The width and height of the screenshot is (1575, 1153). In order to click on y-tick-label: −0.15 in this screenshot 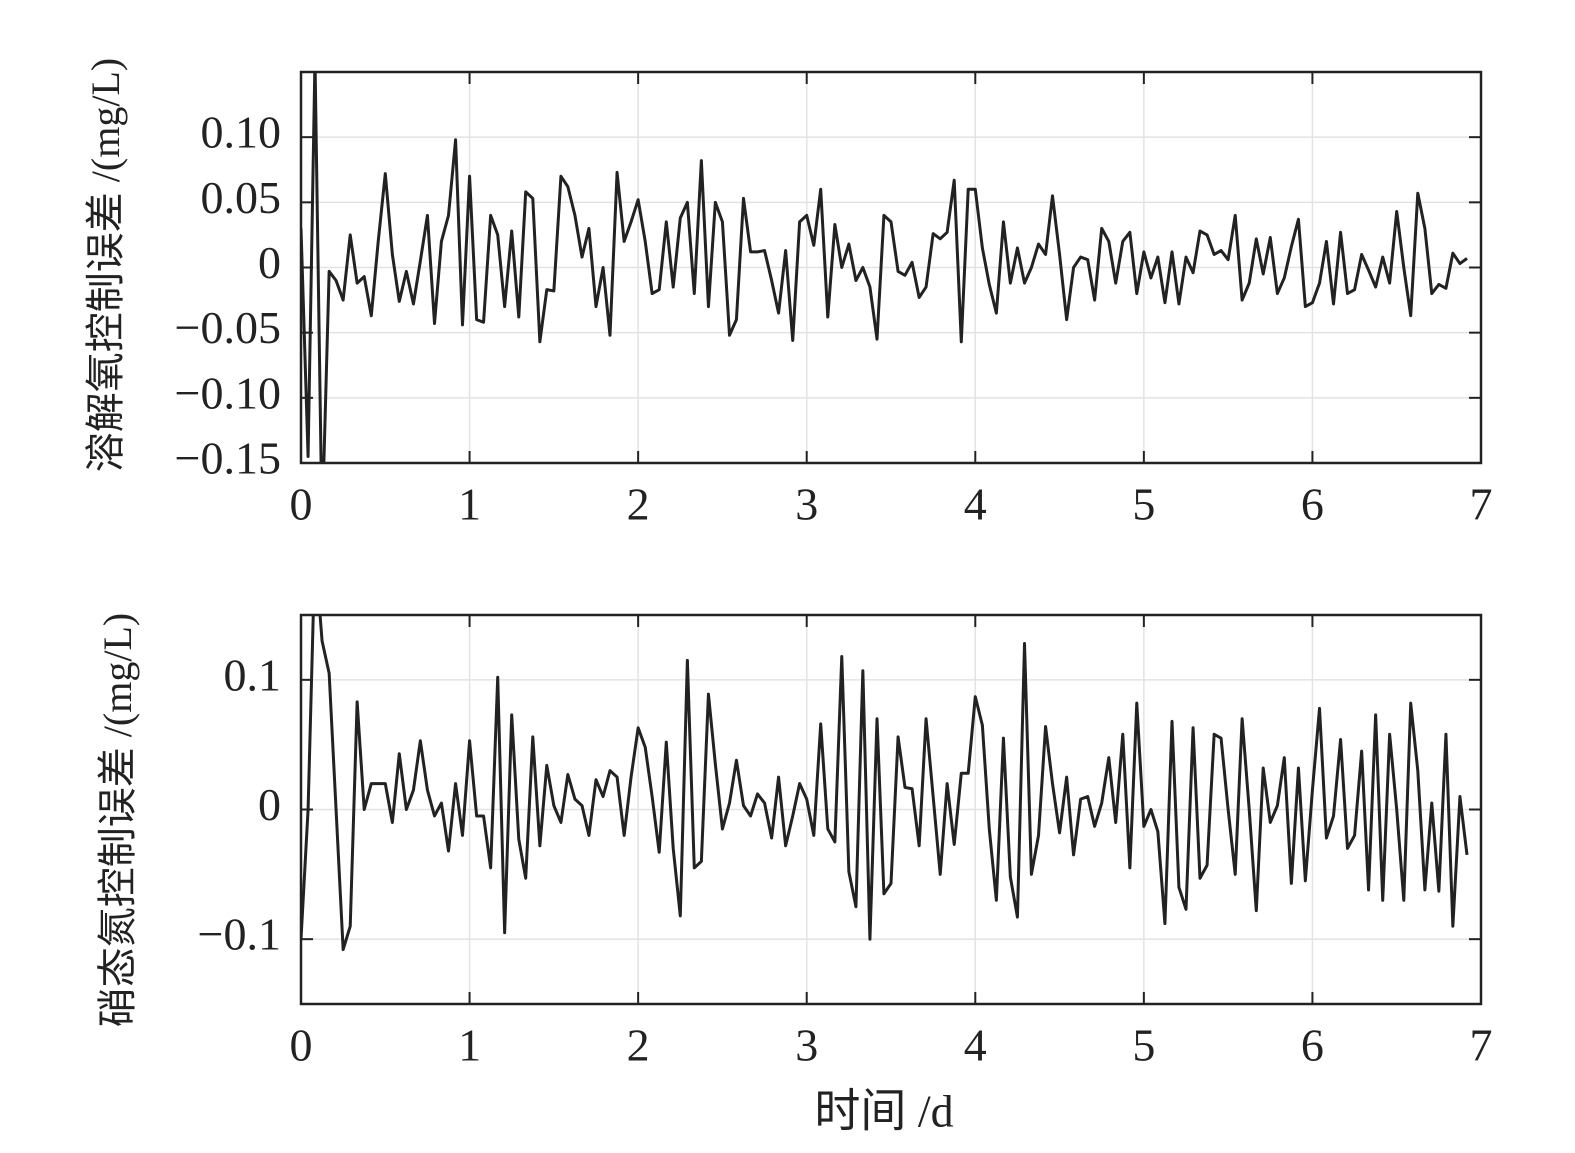, I will do `click(228, 458)`.